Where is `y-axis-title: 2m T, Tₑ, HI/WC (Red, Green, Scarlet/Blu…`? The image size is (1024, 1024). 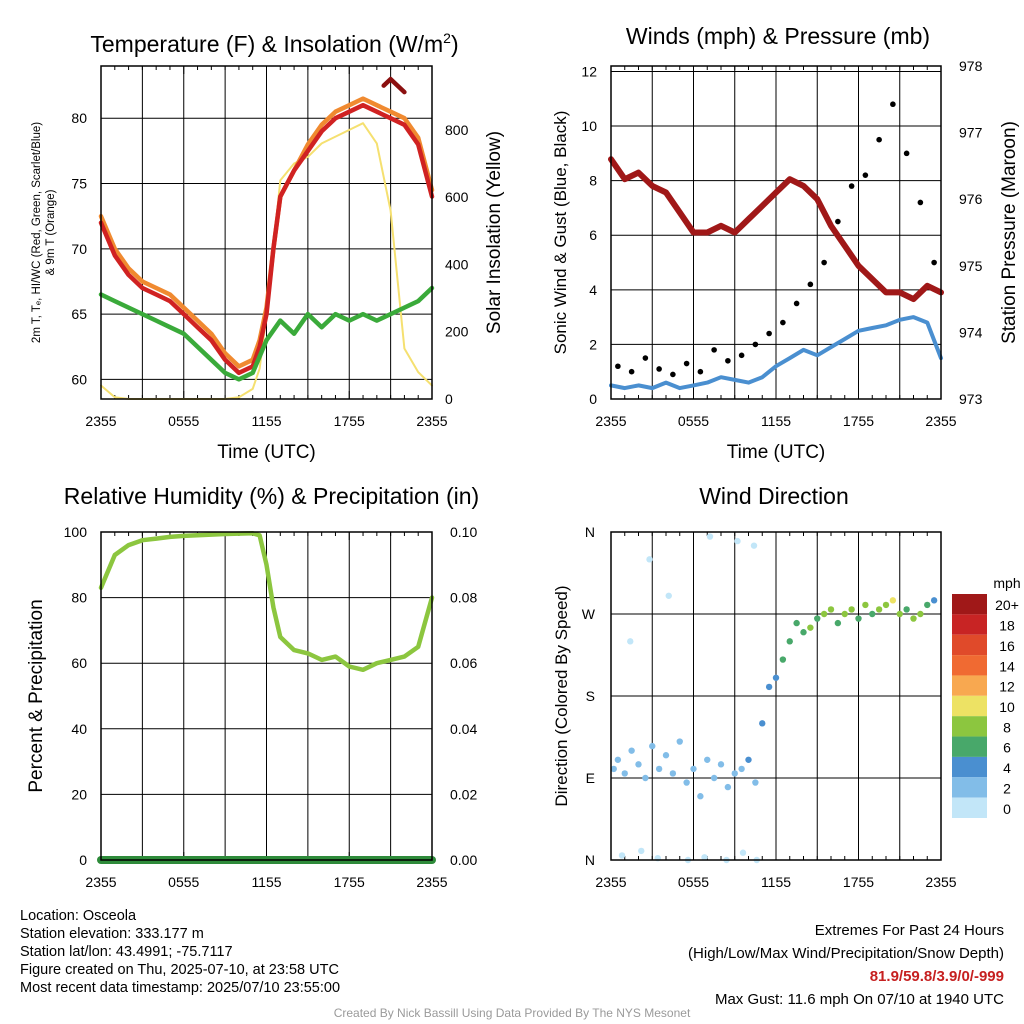 y-axis-title: 2m T, Tₑ, HI/WC (Red, Green, Scarlet/Blu… is located at coordinates (37, 232).